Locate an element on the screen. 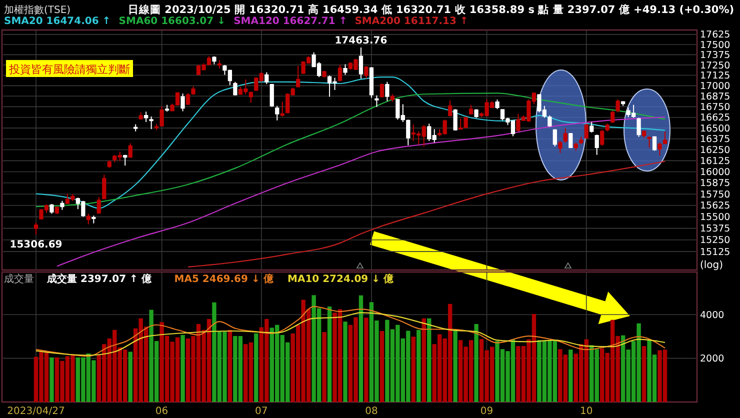  y-tick-label: 16500 is located at coordinates (715, 128).